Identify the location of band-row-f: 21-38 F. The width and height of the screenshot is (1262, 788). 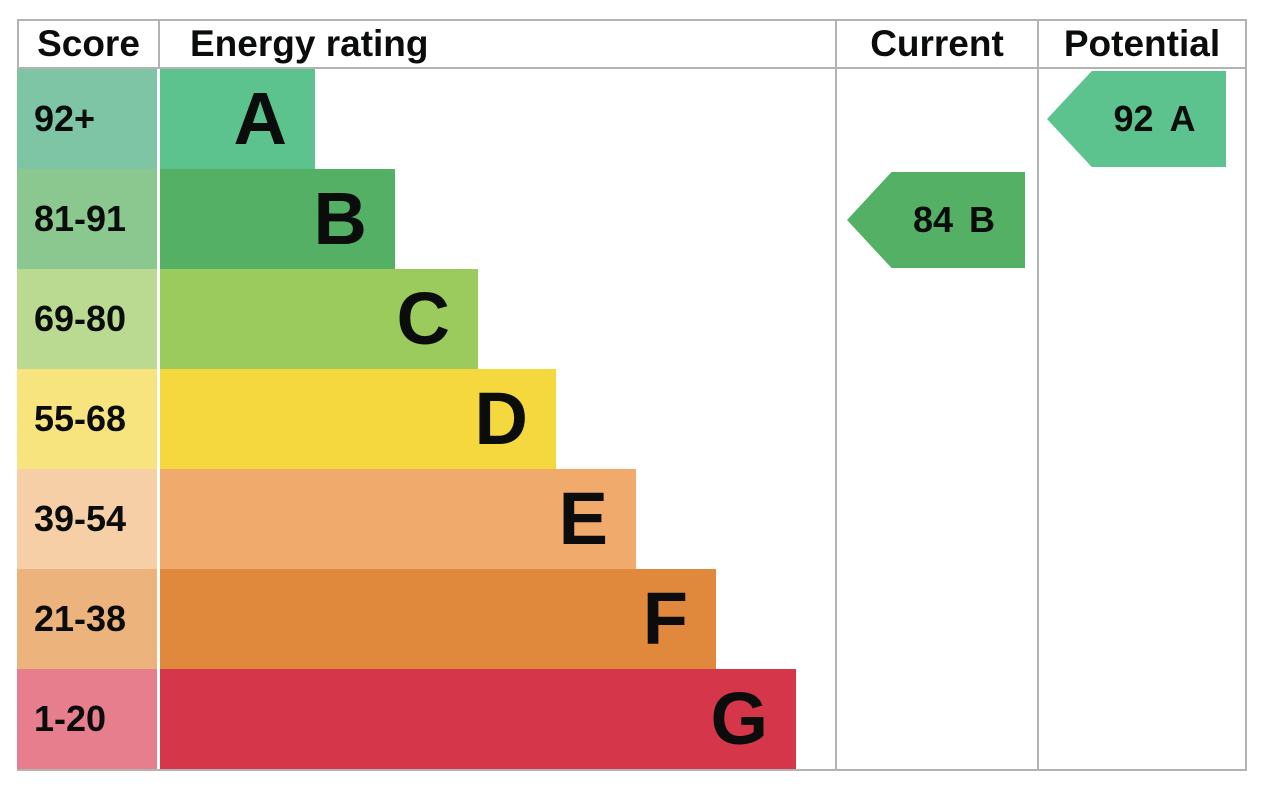
(632, 619).